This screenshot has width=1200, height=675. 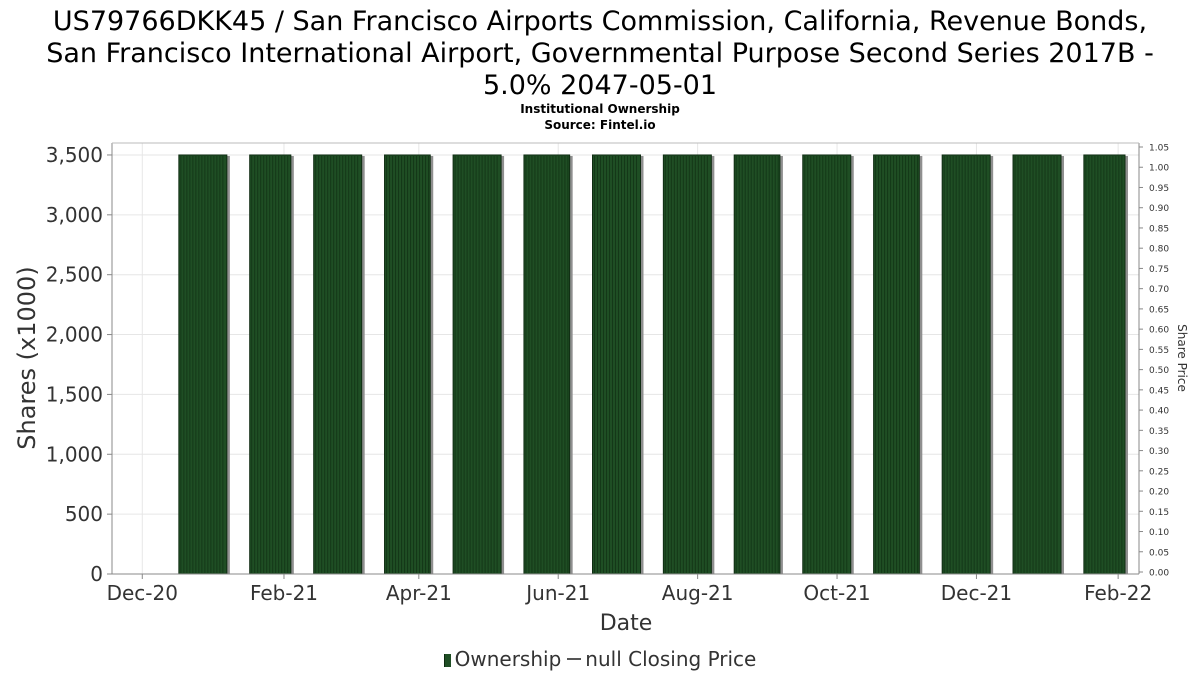 I want to click on x-tick-label: Oct-21, so click(x=836, y=593).